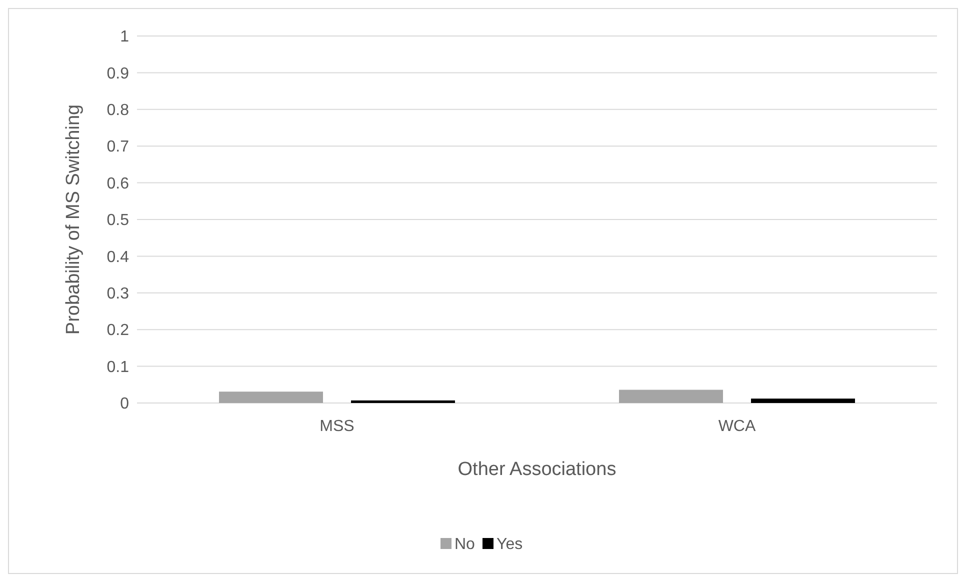 This screenshot has width=966, height=582. Describe the element at coordinates (118, 110) in the screenshot. I see `y-tick-label: 0.8` at that location.